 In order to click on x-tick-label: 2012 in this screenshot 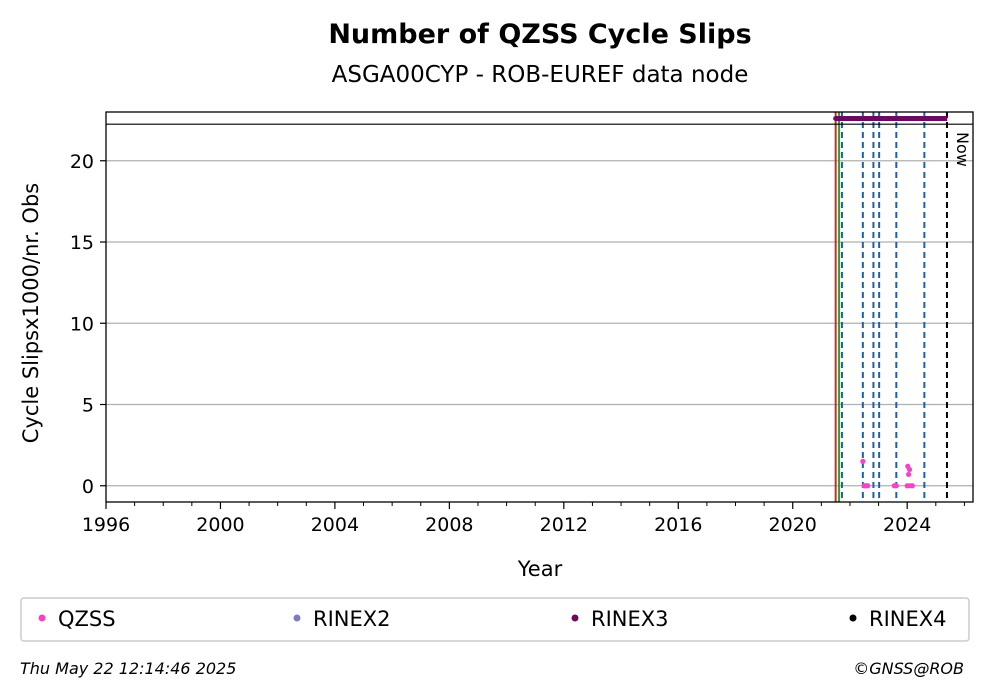, I will do `click(564, 525)`.